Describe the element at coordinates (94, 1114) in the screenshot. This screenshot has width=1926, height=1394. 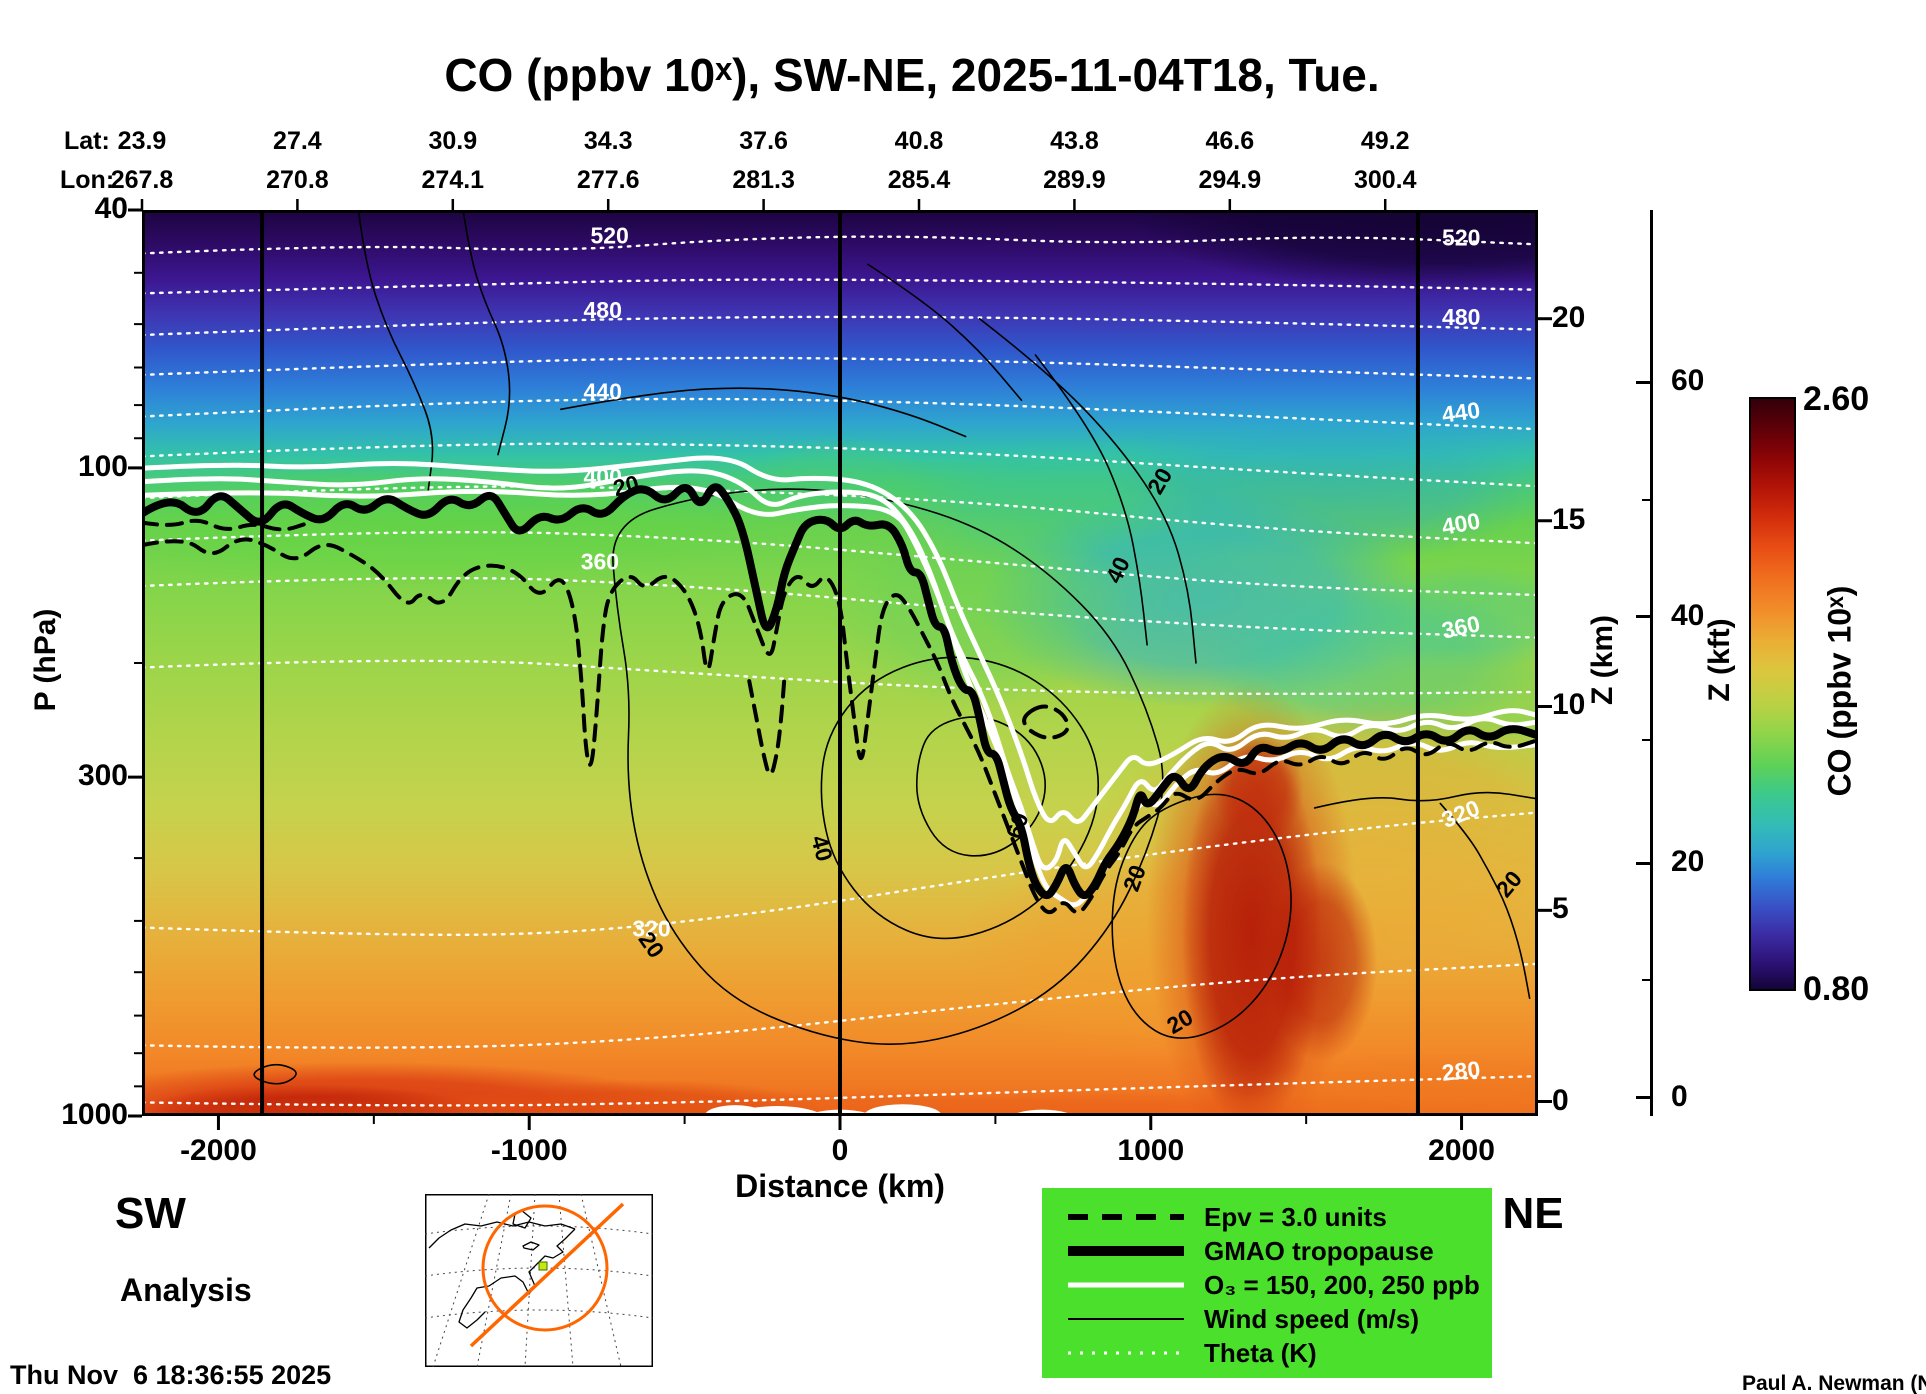
I see `p-tick-label: 1000` at that location.